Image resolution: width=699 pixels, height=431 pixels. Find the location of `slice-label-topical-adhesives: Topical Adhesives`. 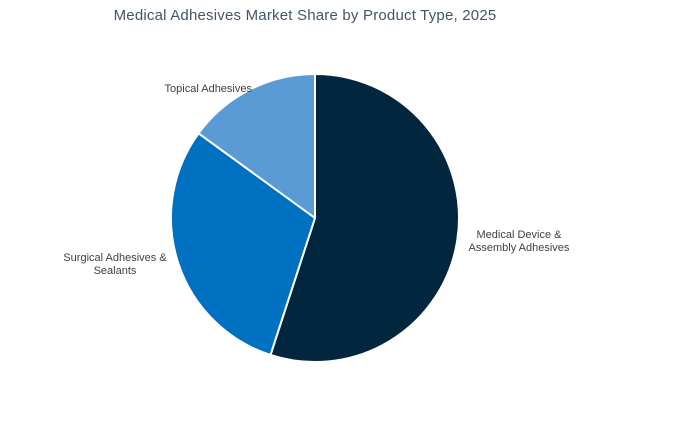

slice-label-topical-adhesives: Topical Adhesives is located at coordinates (208, 89).